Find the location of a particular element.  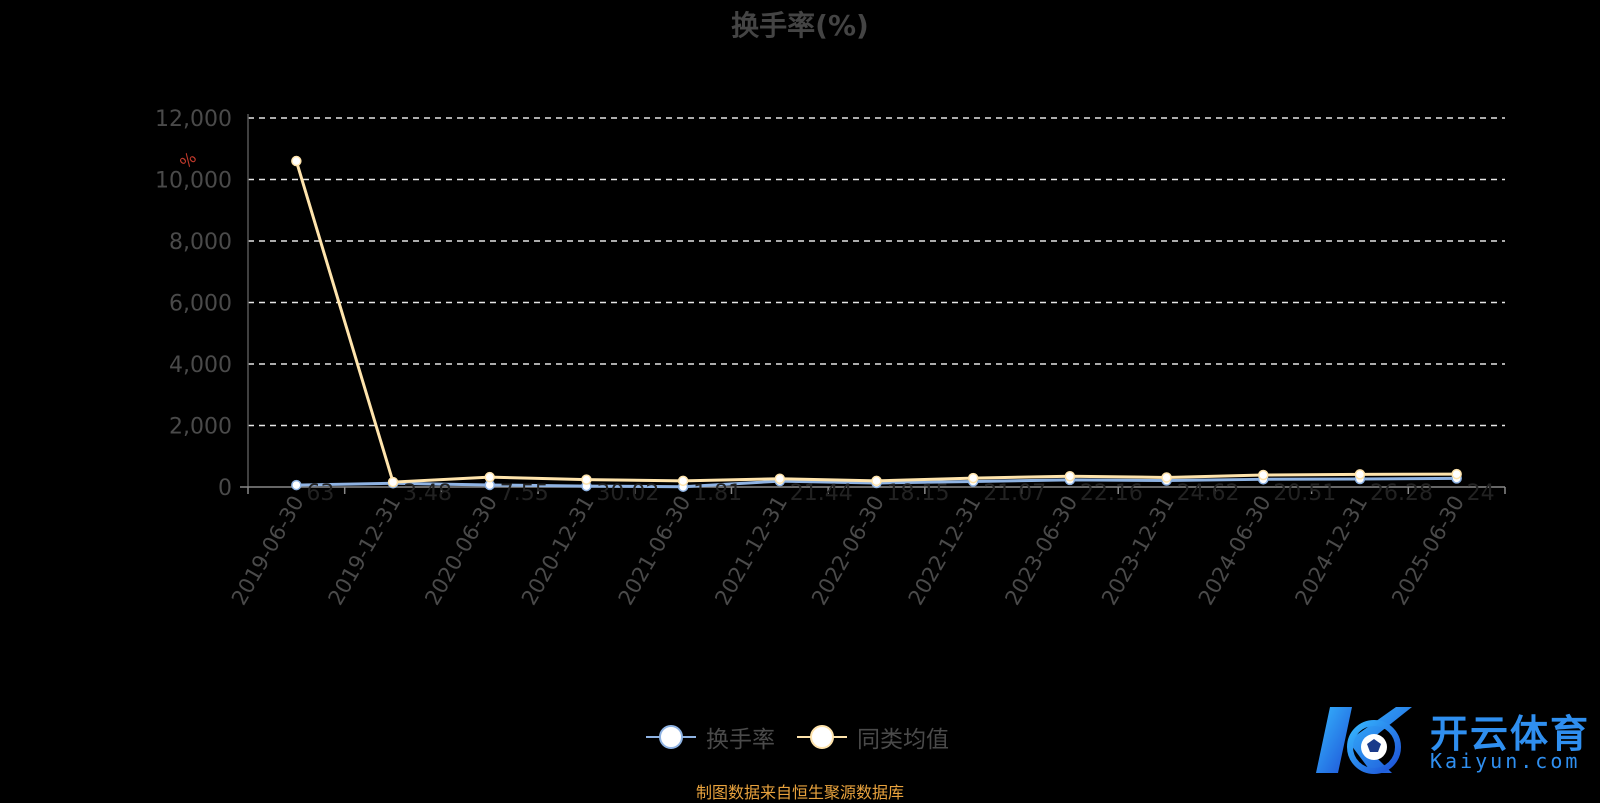

legend: 换手率 同类均值 is located at coordinates (797, 737).